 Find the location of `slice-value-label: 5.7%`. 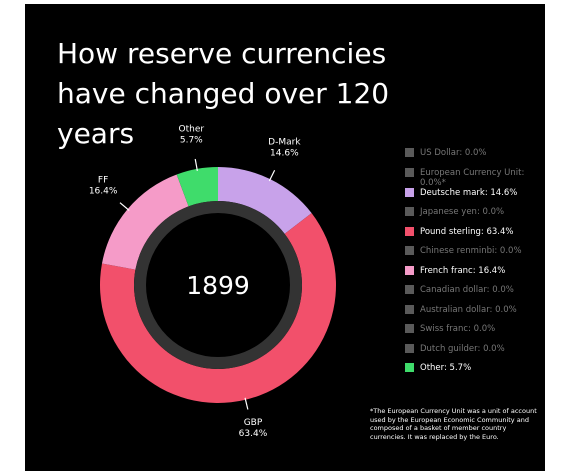

slice-value-label: 5.7% is located at coordinates (191, 140).